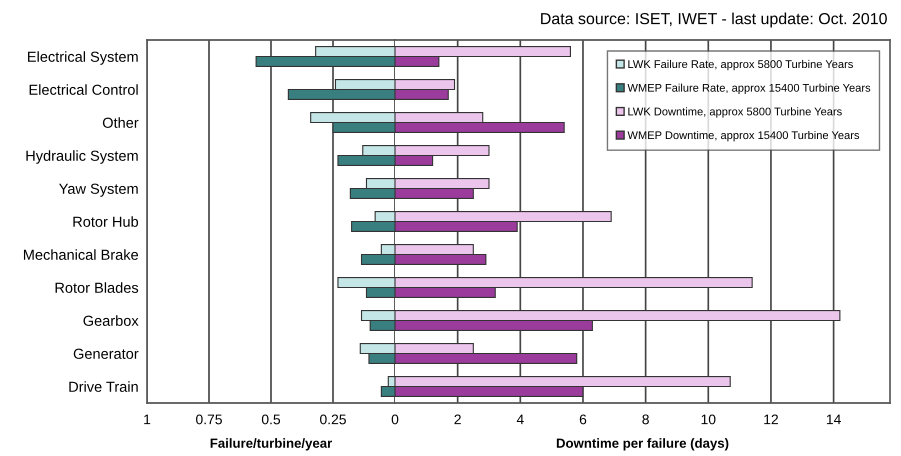 The width and height of the screenshot is (901, 456). Describe the element at coordinates (645, 419) in the screenshot. I see `x-tick-label: 8` at that location.